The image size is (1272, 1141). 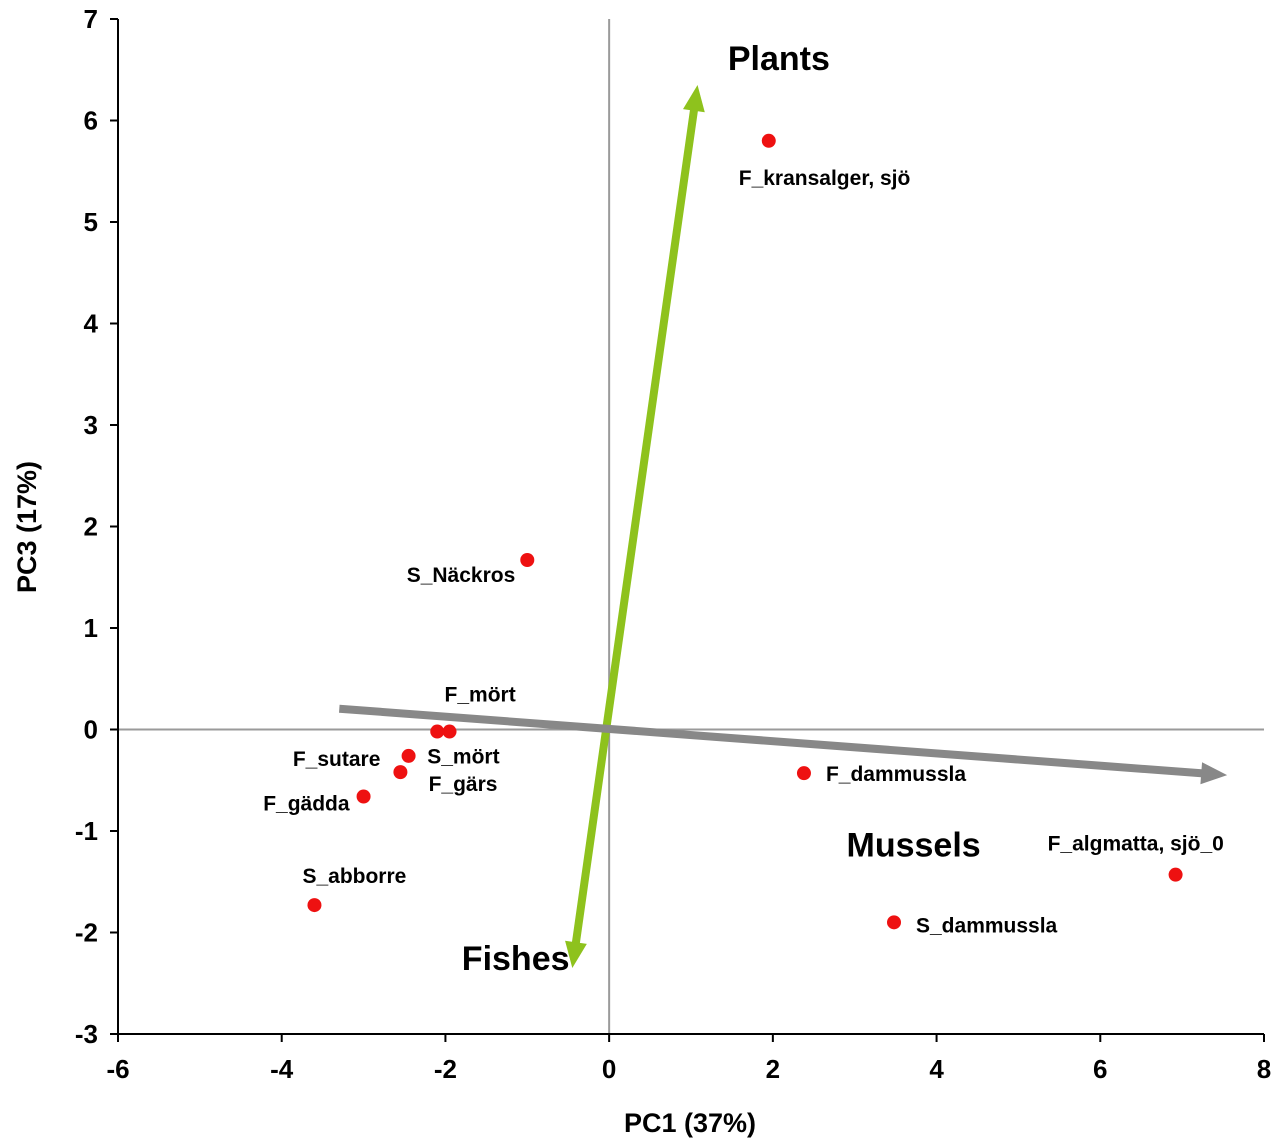 What do you see at coordinates (86, 933) in the screenshot?
I see `y-tick-label: -2` at bounding box center [86, 933].